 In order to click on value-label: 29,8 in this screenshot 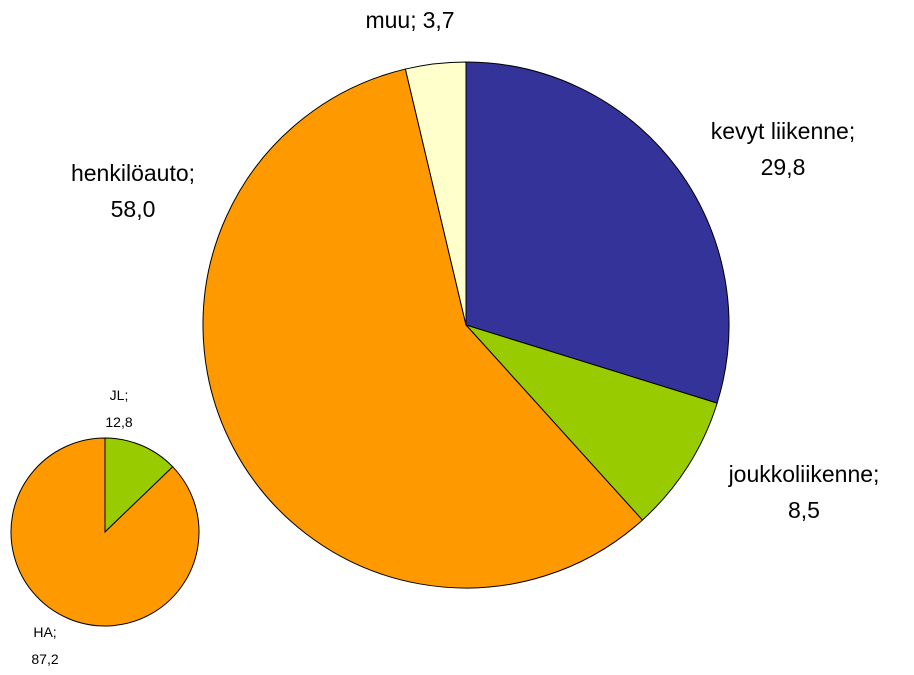, I will do `click(783, 167)`.